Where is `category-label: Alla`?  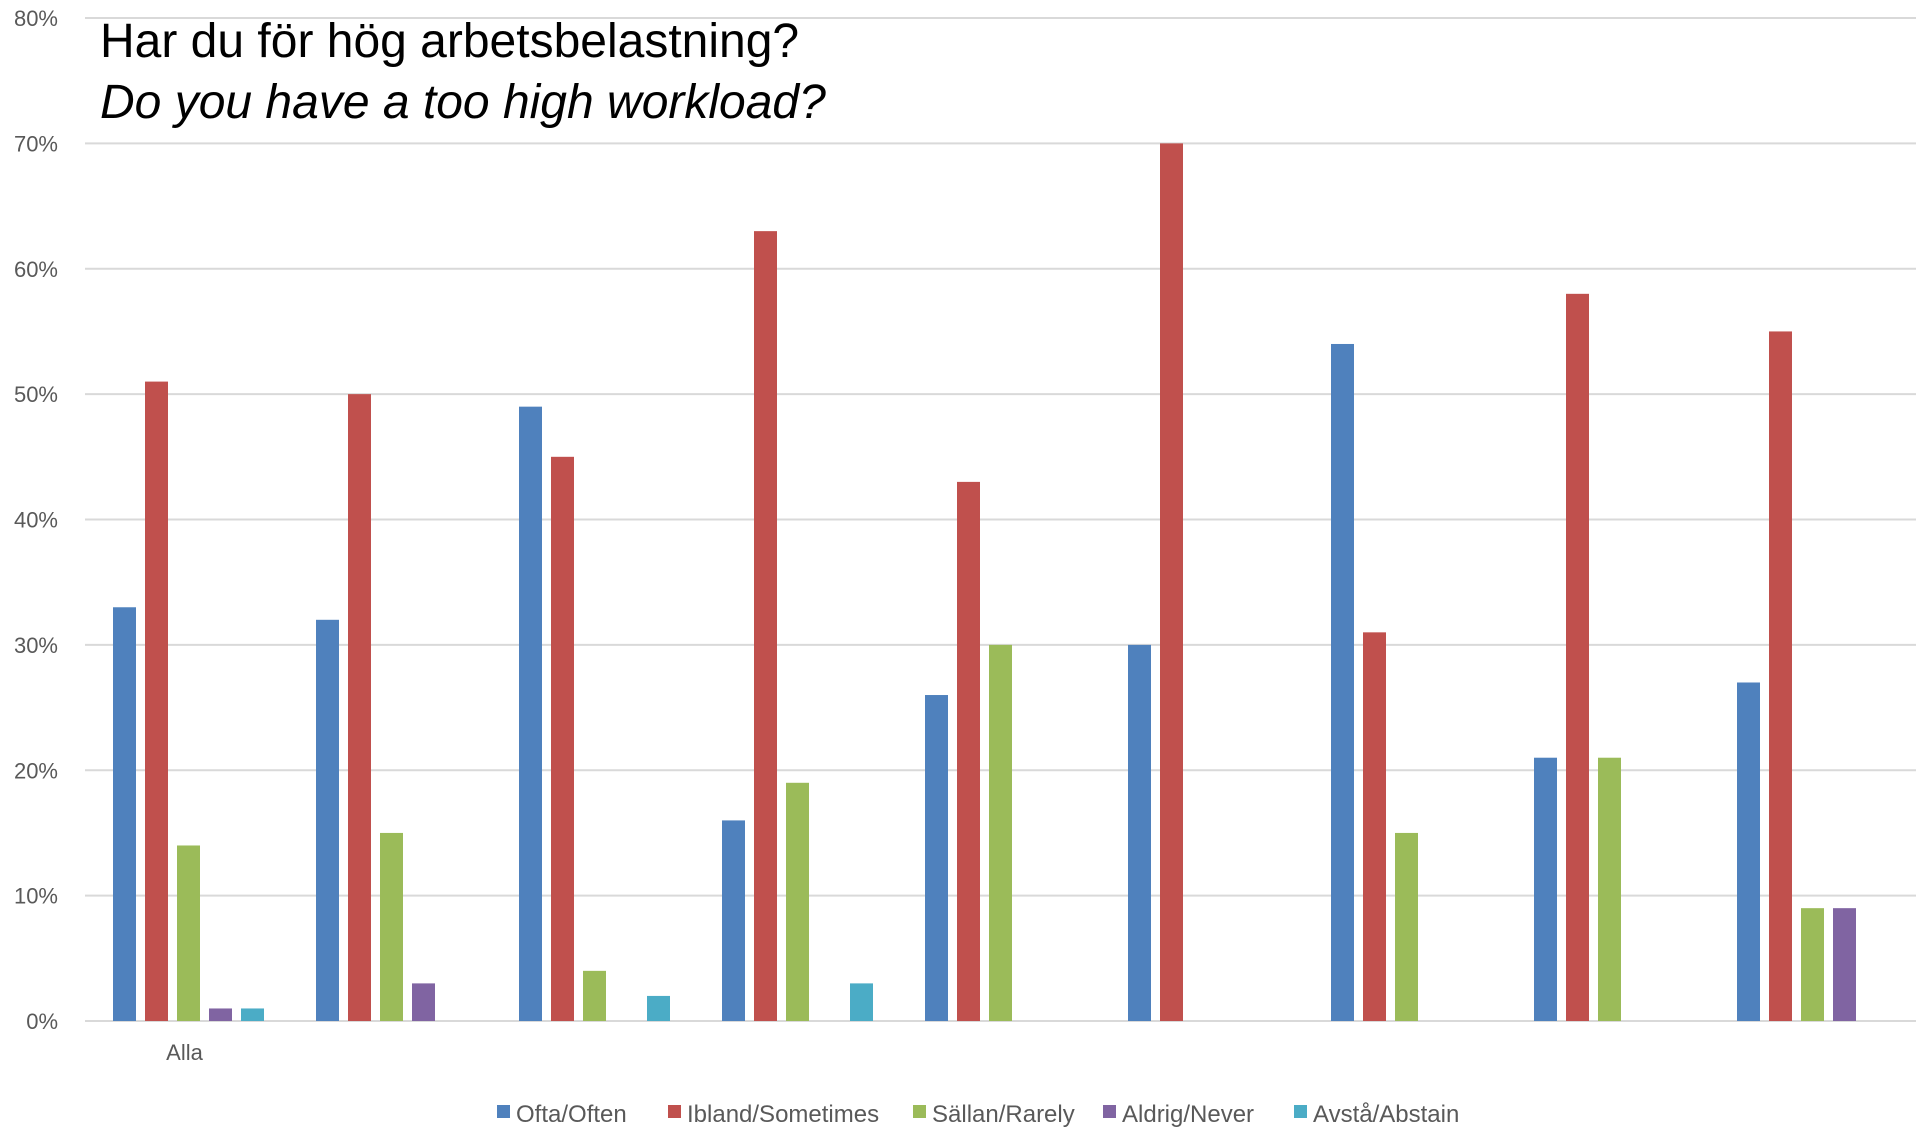 category-label: Alla is located at coordinates (184, 1052).